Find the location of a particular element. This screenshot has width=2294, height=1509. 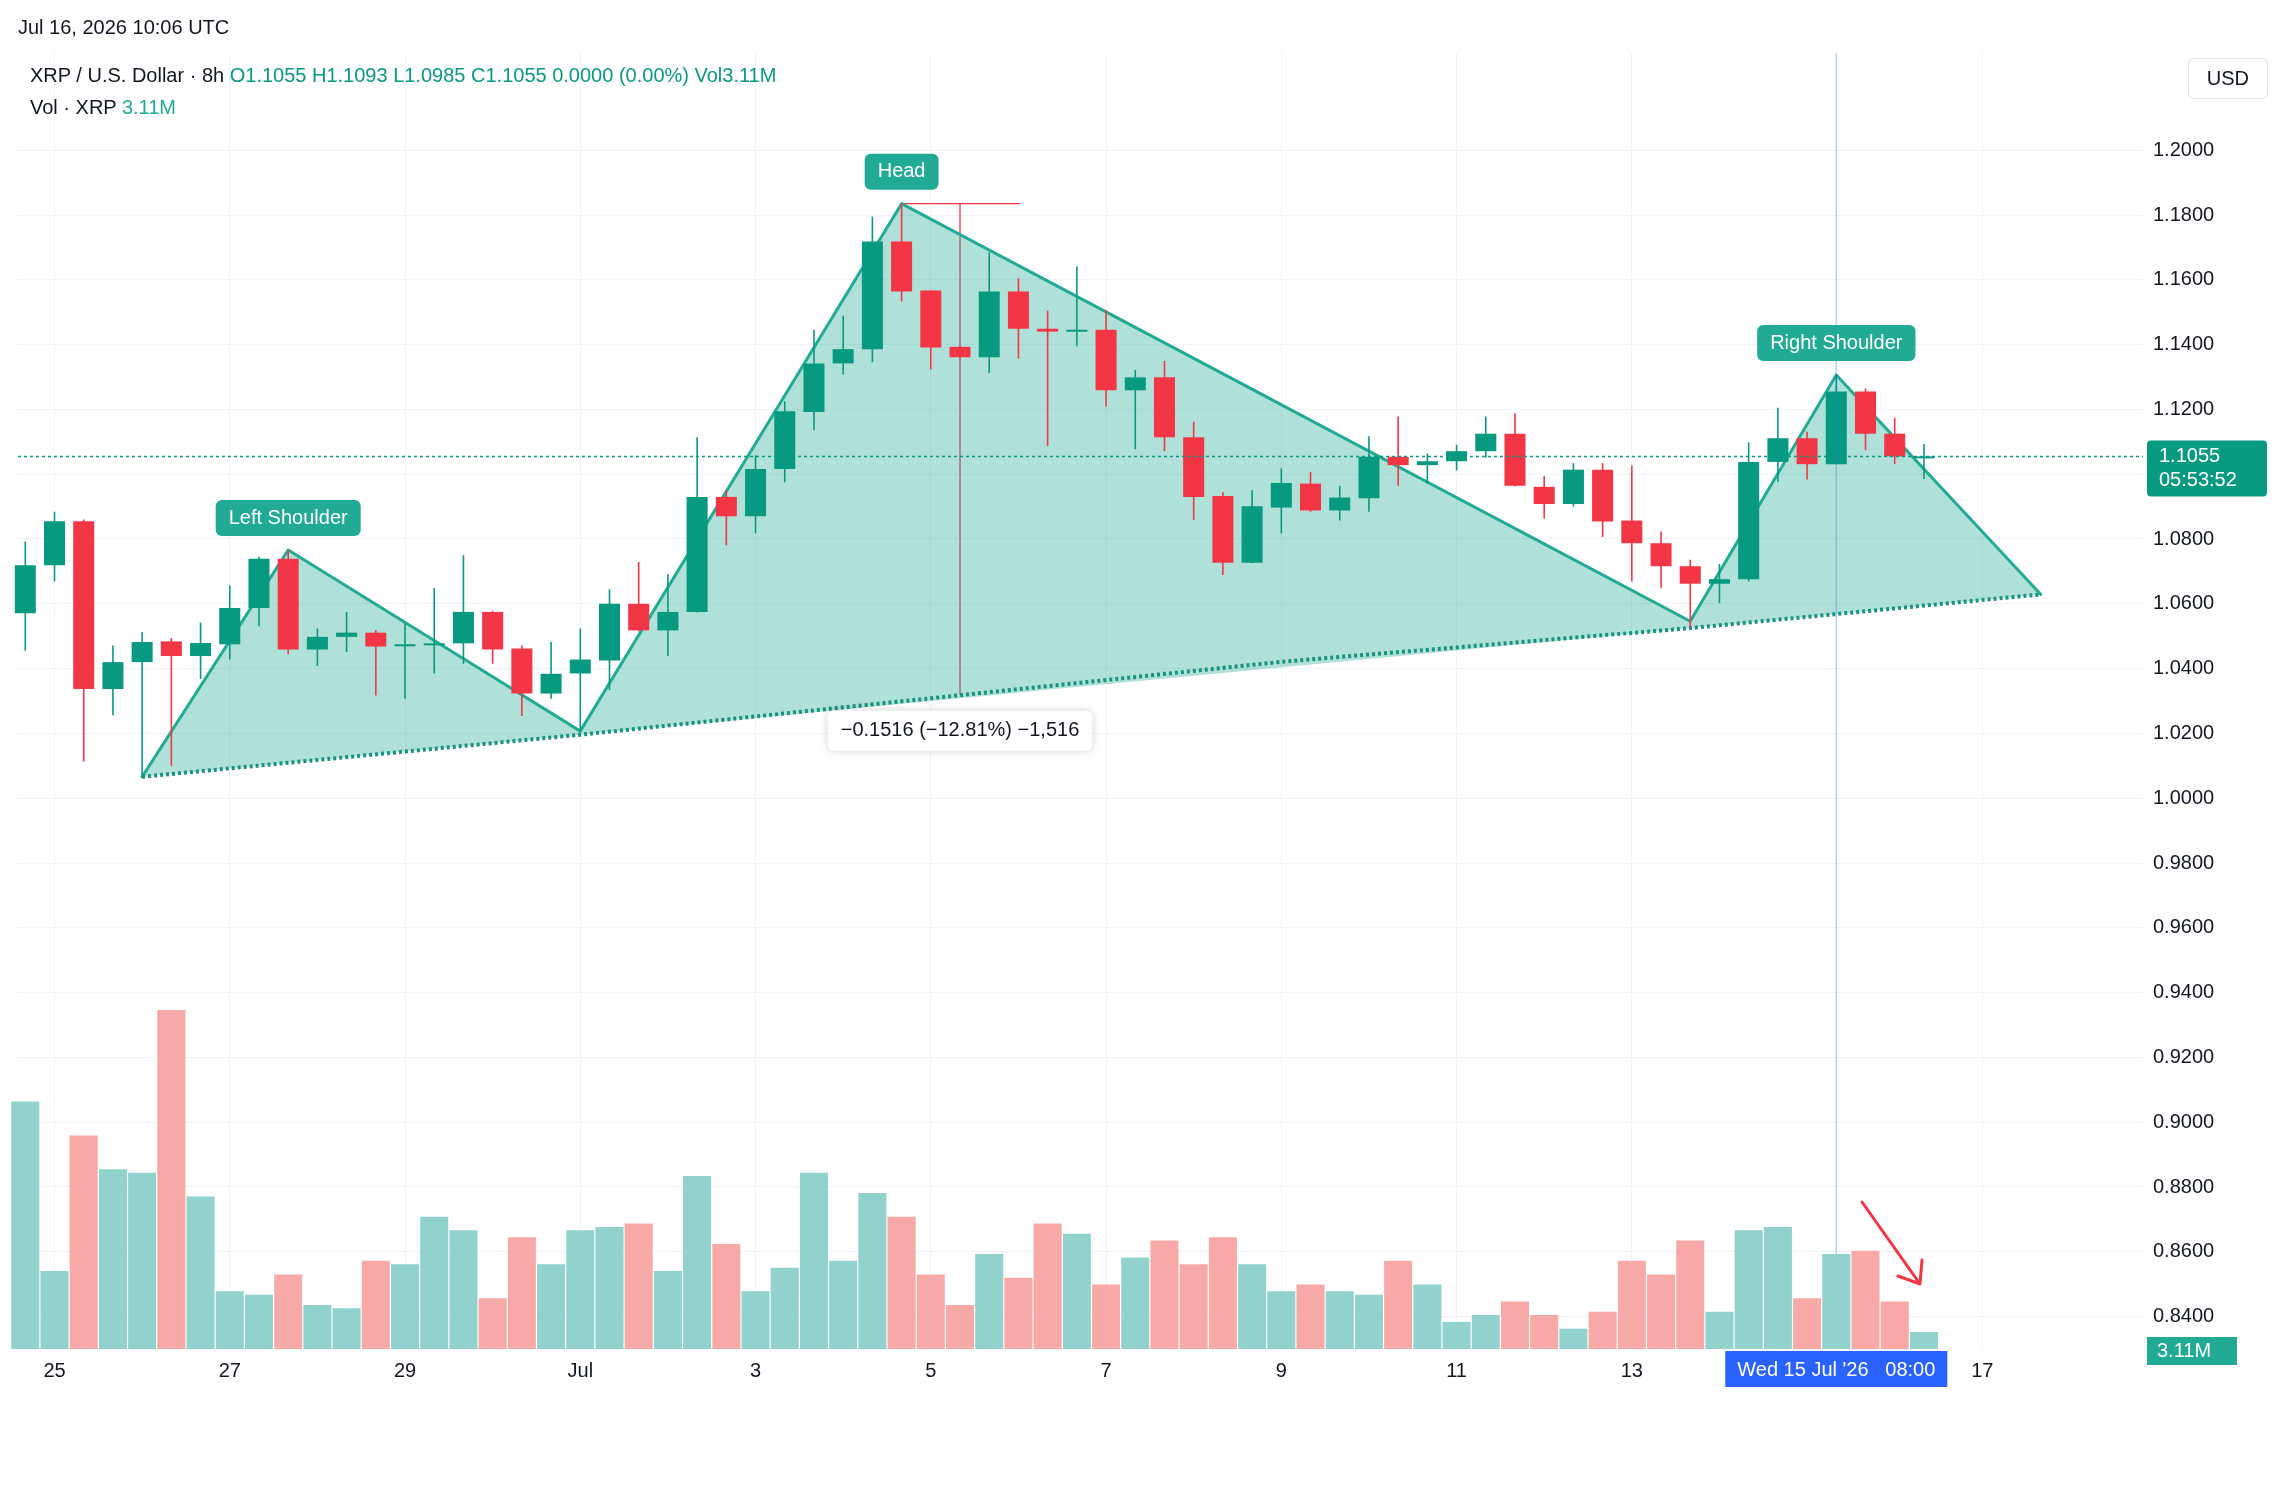

text: XRP / U.S. Dollar · 8h is located at coordinates (127, 75).